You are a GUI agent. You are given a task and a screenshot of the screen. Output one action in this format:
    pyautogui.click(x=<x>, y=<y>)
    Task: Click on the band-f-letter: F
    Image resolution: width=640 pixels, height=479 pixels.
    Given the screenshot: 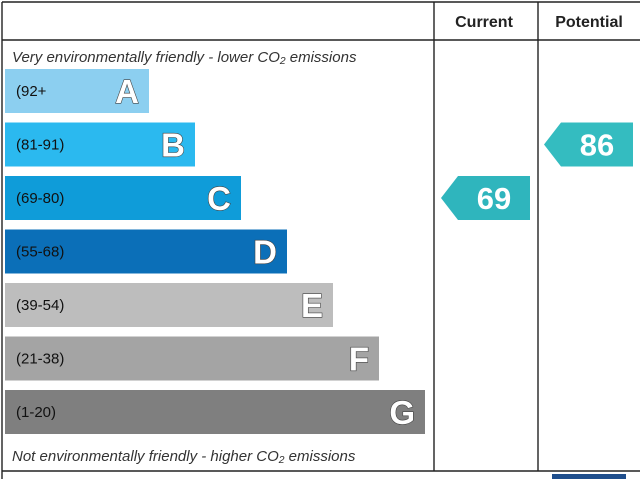 What is the action you would take?
    pyautogui.click(x=359, y=359)
    